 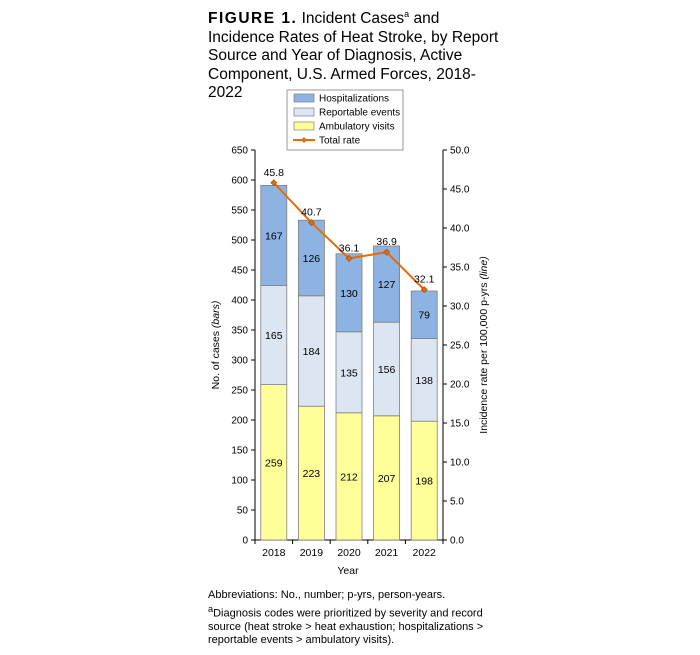 I want to click on y2-tick-label: 15.0, so click(x=460, y=424).